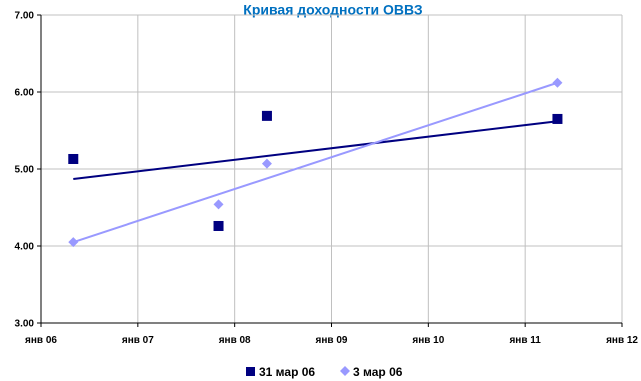  I want to click on y-tick-label: 5.00, so click(25, 170).